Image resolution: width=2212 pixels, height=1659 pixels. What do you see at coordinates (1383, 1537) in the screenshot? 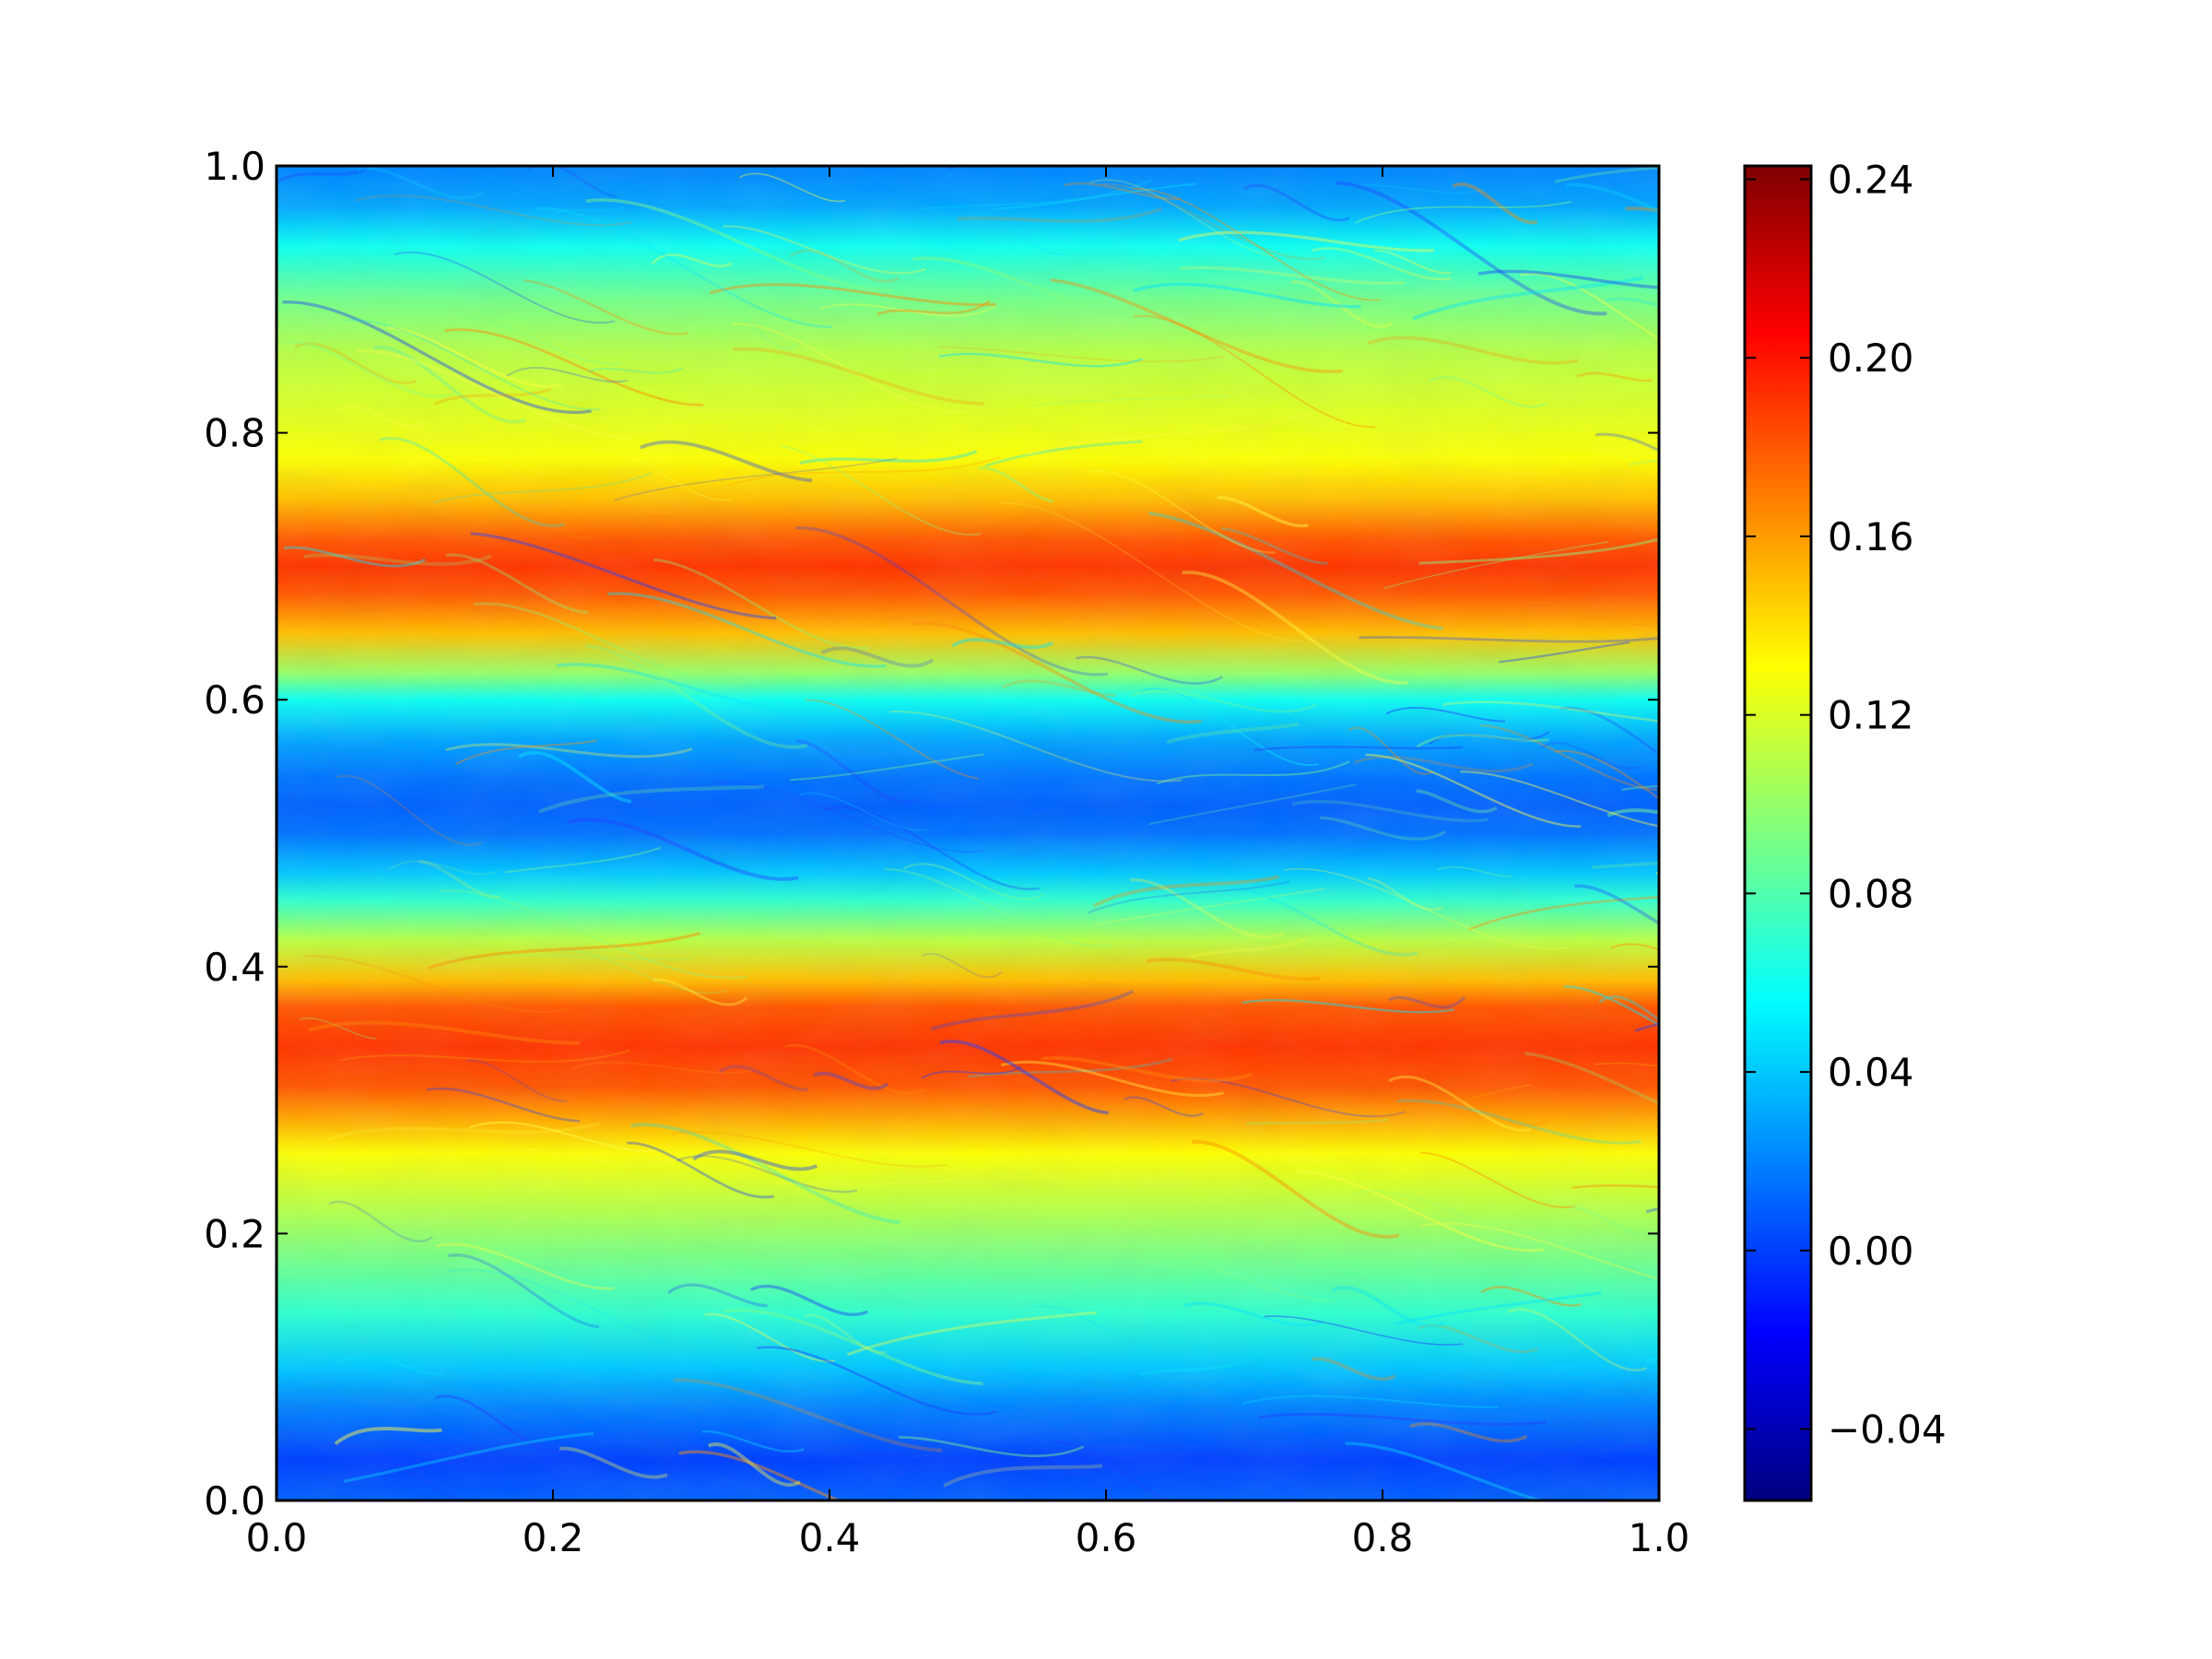
I see `x-tick-label: 0.8` at bounding box center [1383, 1537].